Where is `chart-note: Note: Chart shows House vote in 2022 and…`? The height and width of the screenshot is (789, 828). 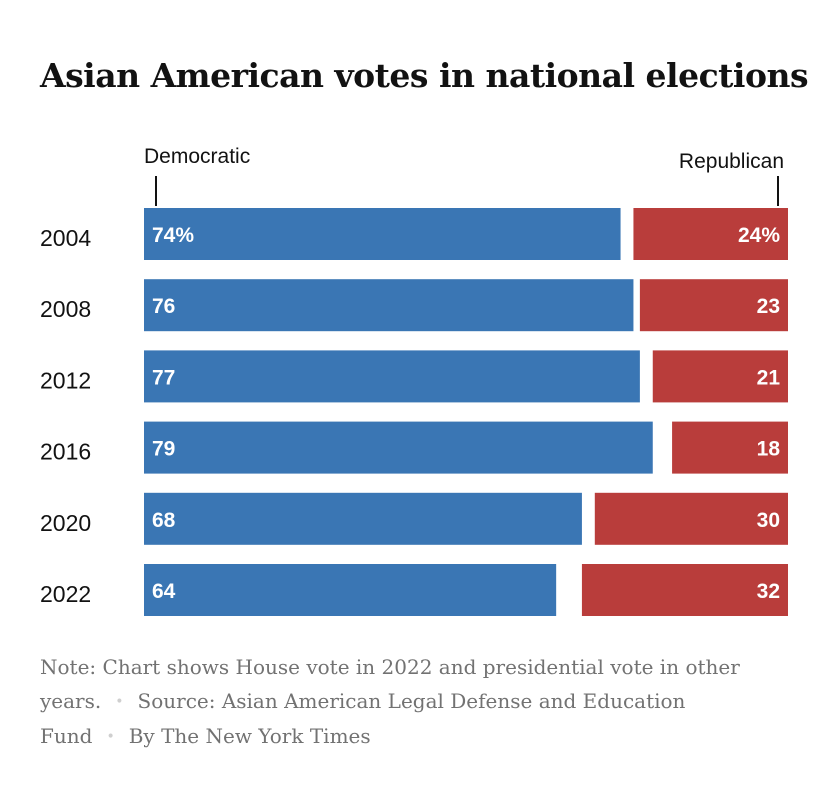 chart-note: Note: Chart shows House vote in 2022 and… is located at coordinates (420, 702).